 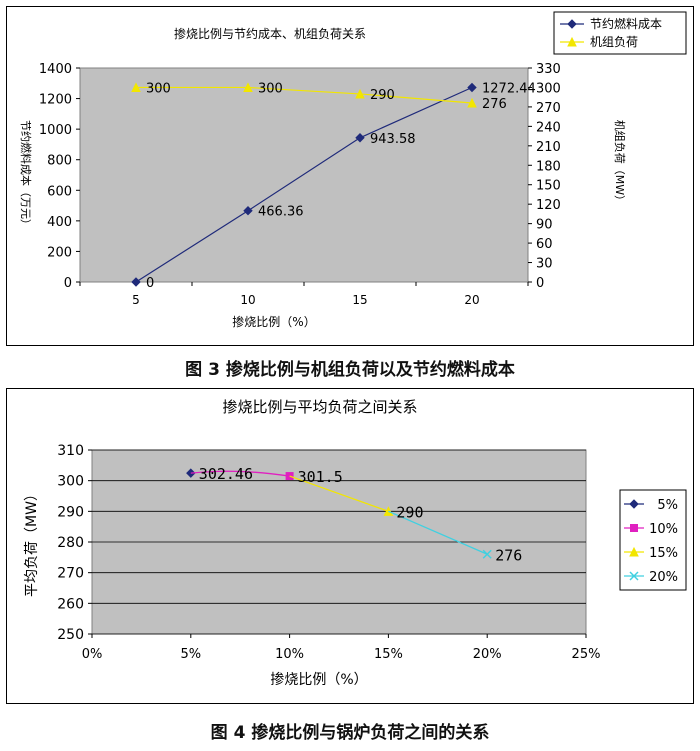 I want to click on x-tick-label: 25%, so click(x=586, y=654).